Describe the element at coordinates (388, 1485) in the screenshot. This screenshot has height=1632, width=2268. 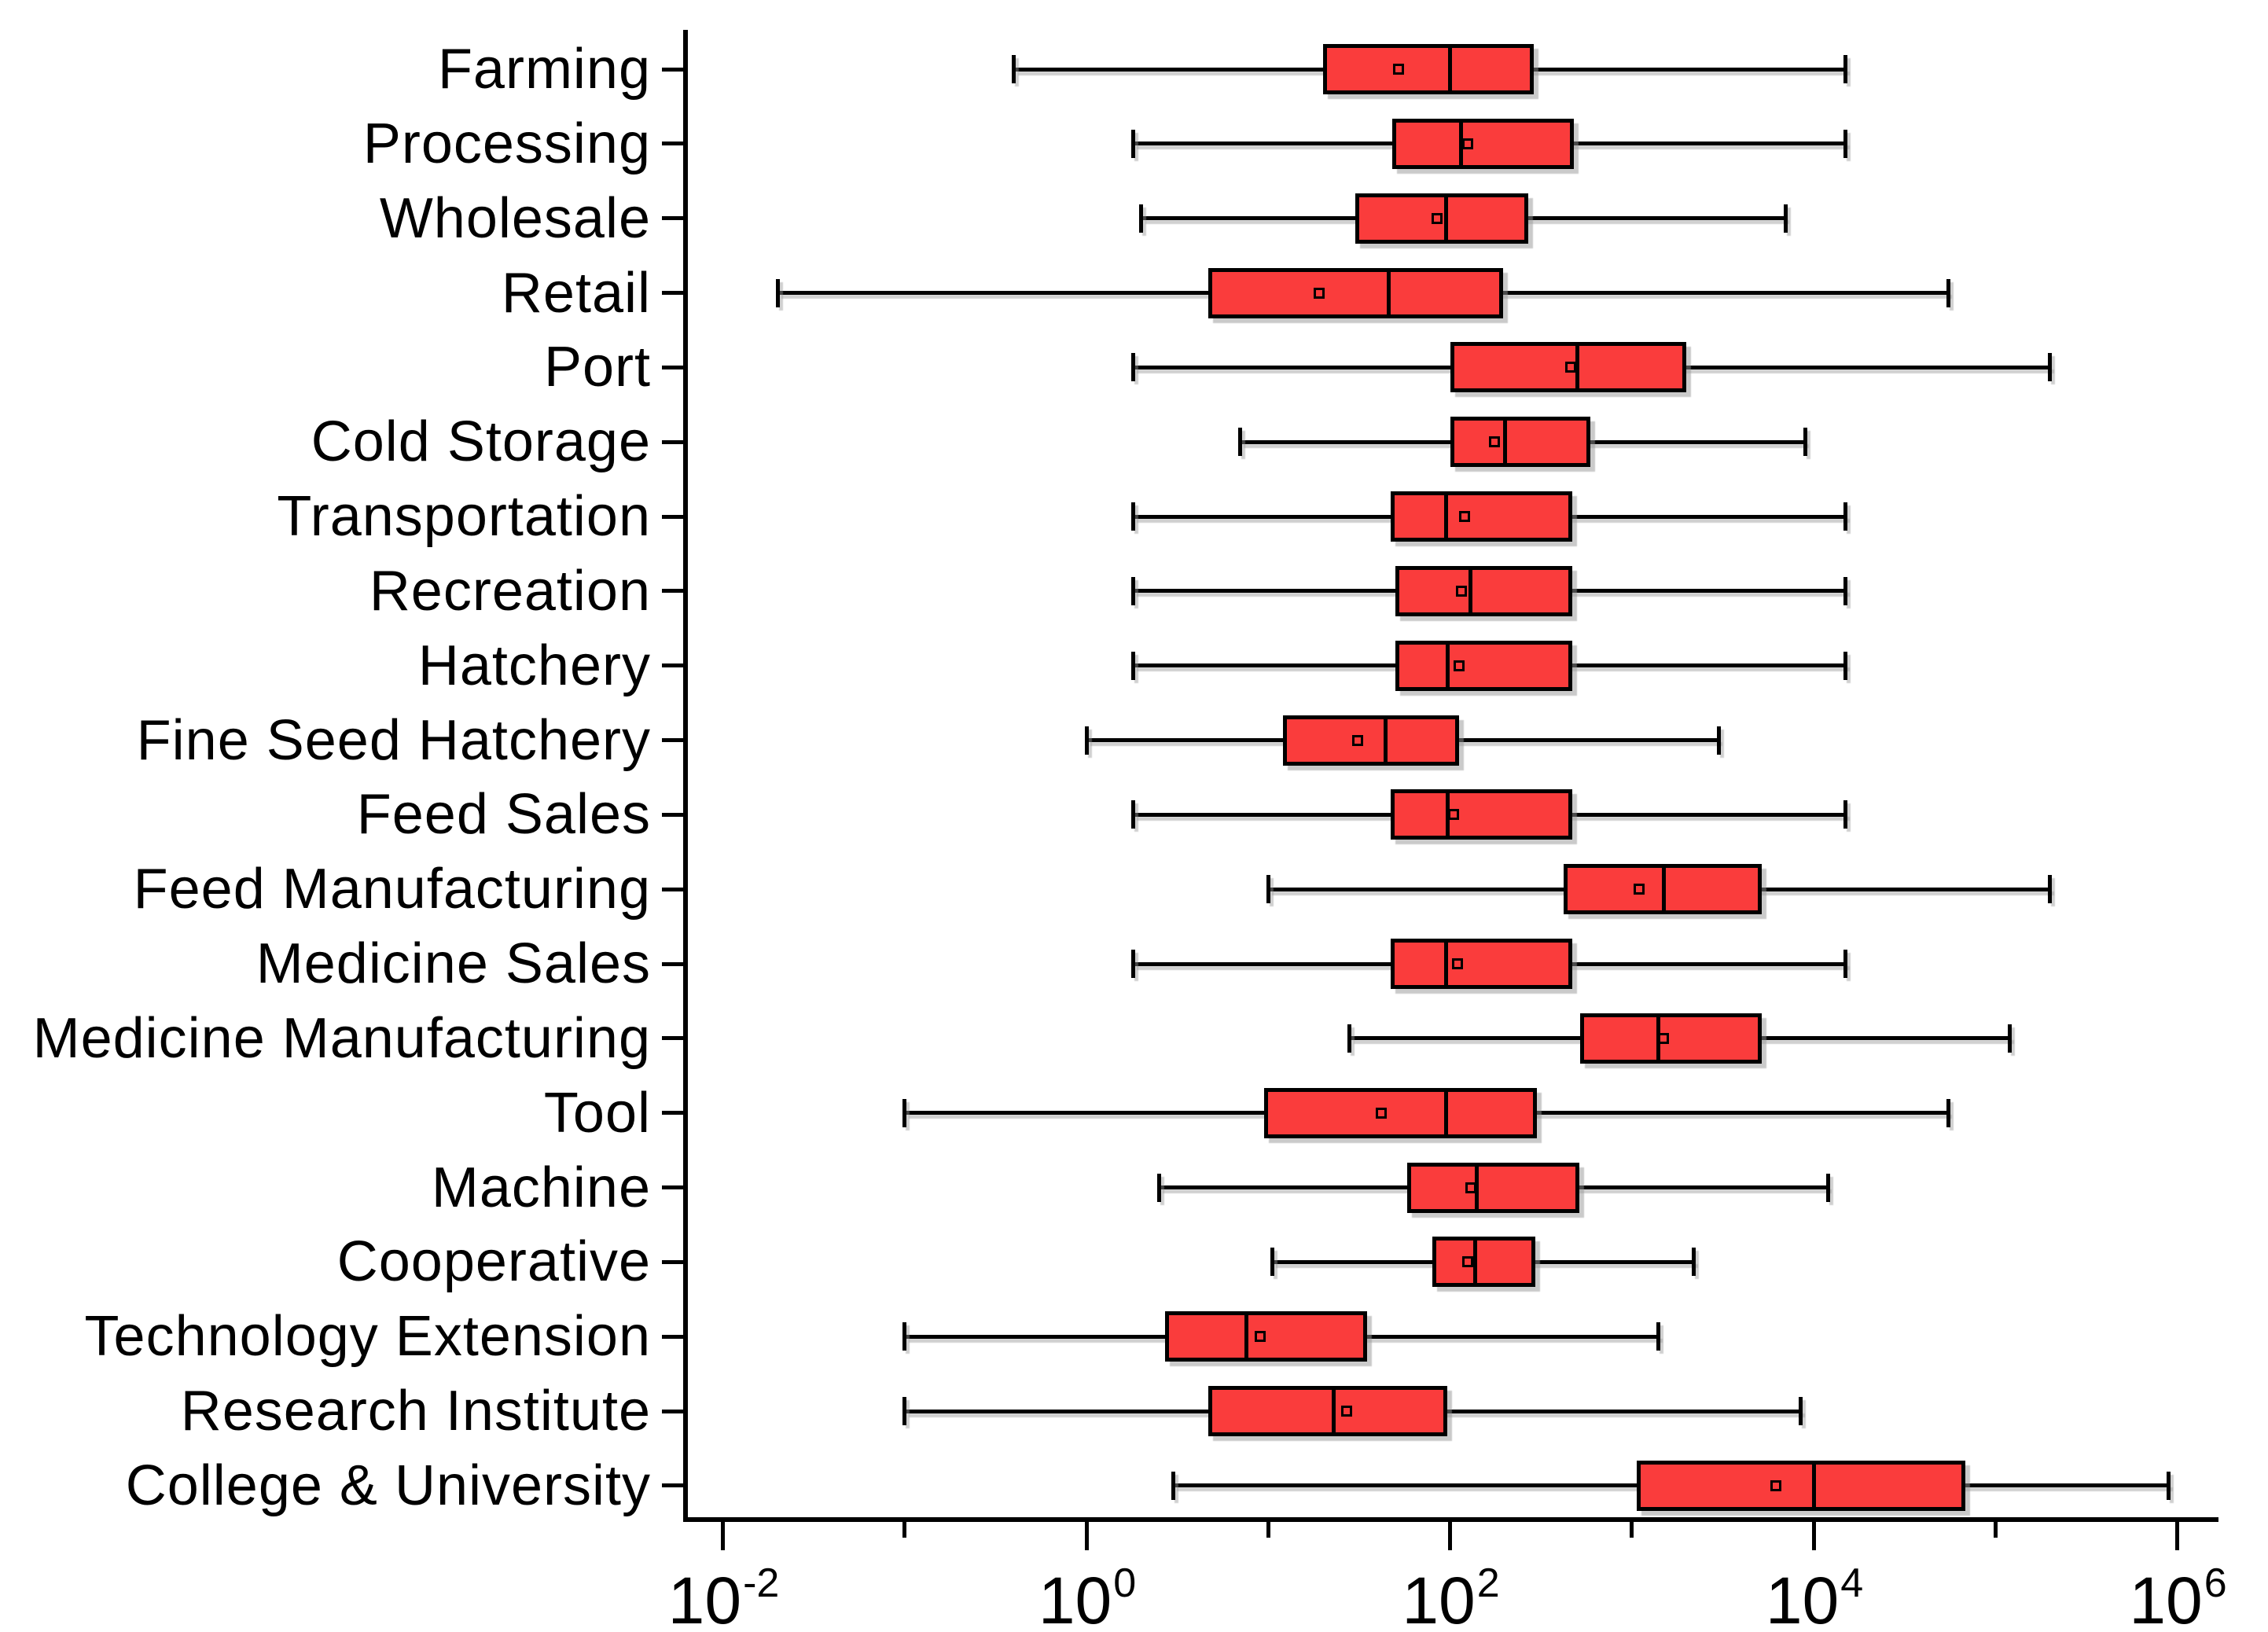
I see `category-label-college-university: College & University` at that location.